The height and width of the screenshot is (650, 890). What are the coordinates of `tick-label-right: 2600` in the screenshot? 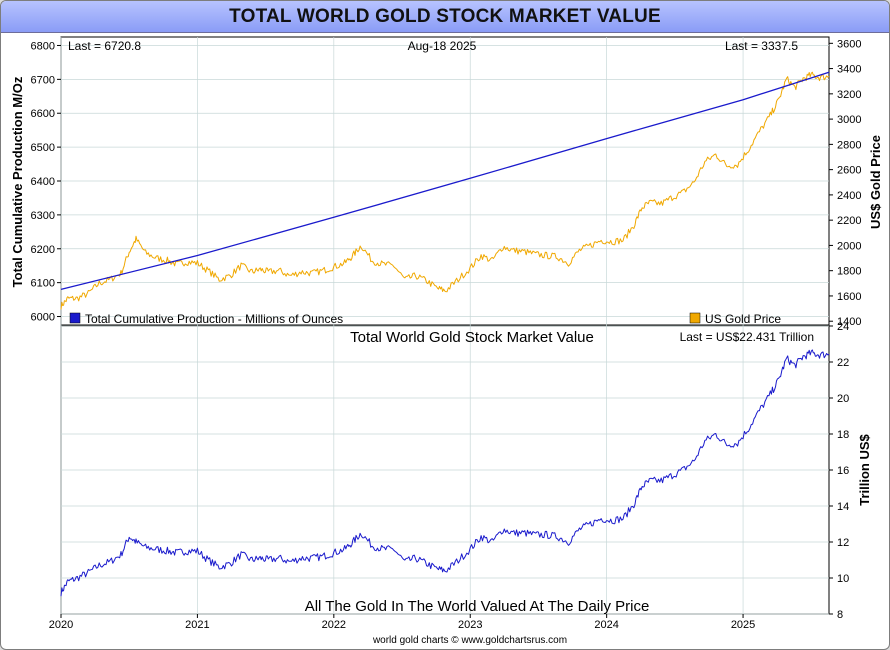 It's located at (849, 171).